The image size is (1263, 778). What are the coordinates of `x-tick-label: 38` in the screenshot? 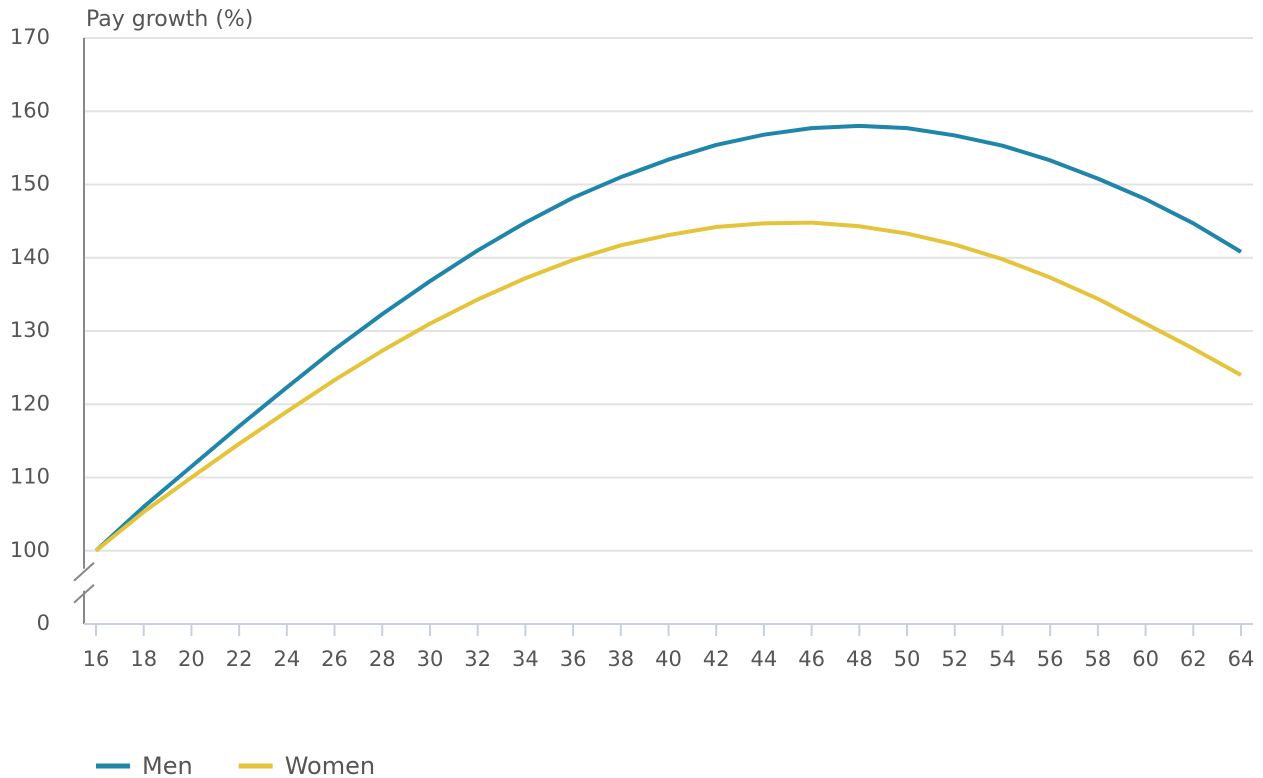 It's located at (620, 659).